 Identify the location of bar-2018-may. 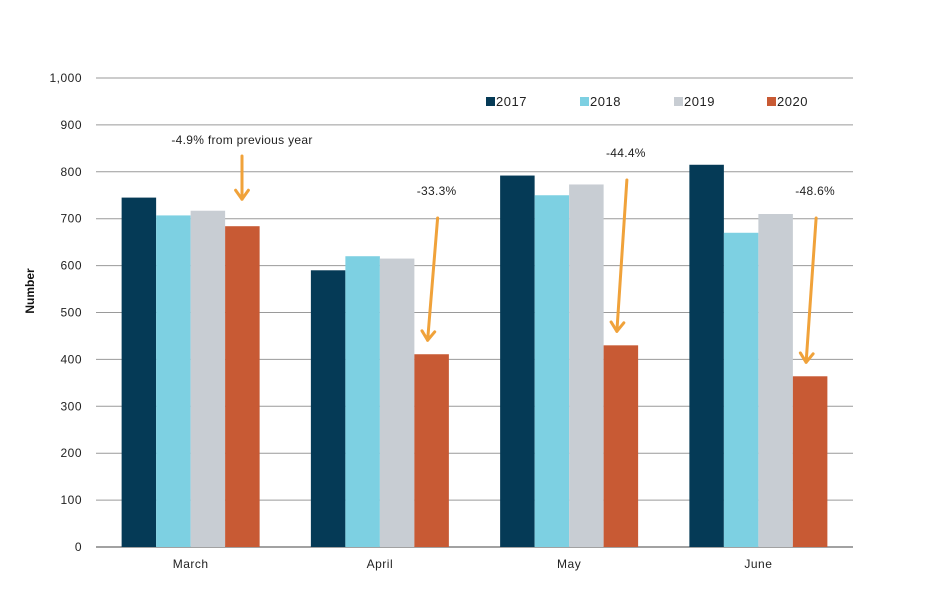
(552, 371).